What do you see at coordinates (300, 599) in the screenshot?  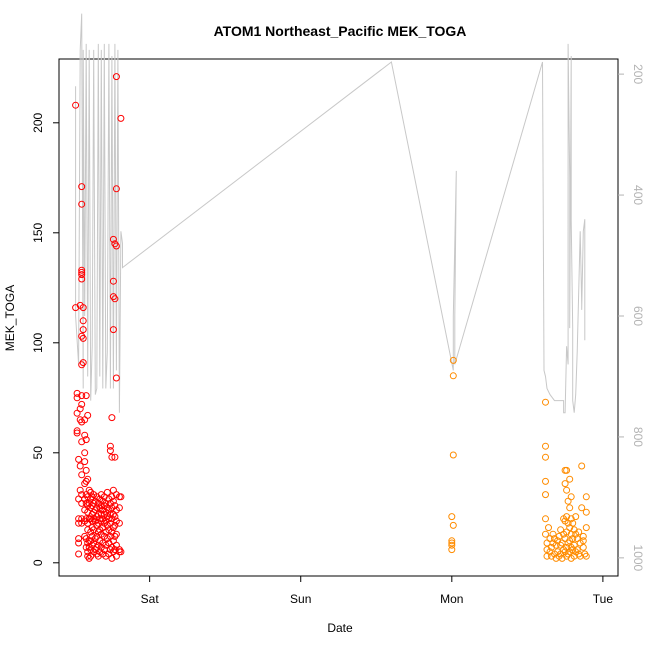 I see `x-tick-label: Sun` at bounding box center [300, 599].